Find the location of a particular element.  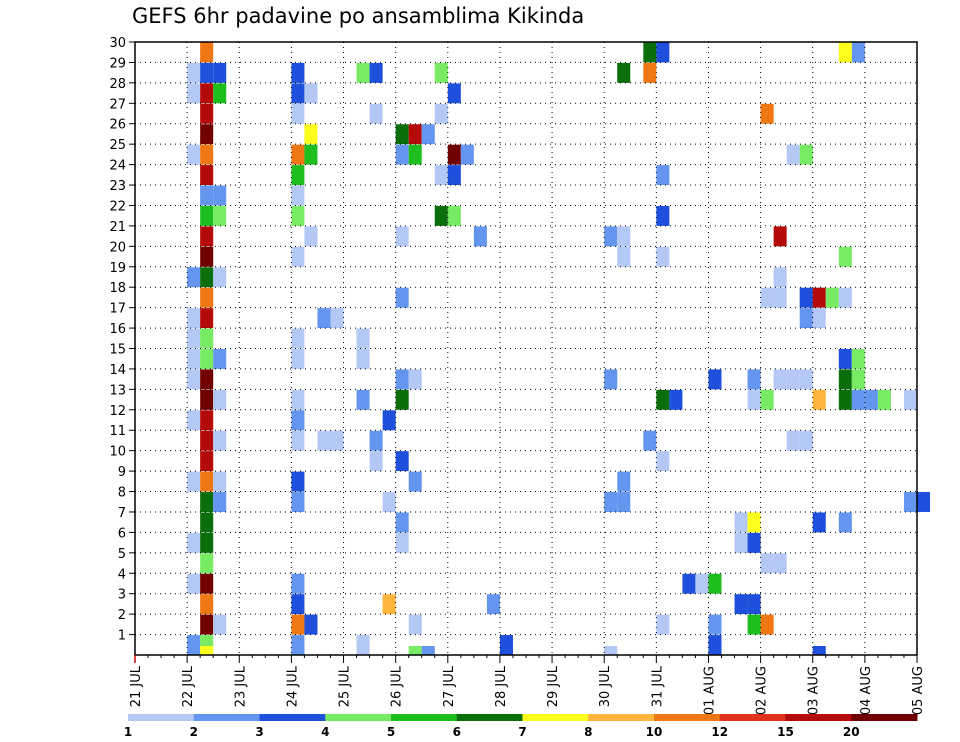

colorbar-label: 15 is located at coordinates (785, 732).